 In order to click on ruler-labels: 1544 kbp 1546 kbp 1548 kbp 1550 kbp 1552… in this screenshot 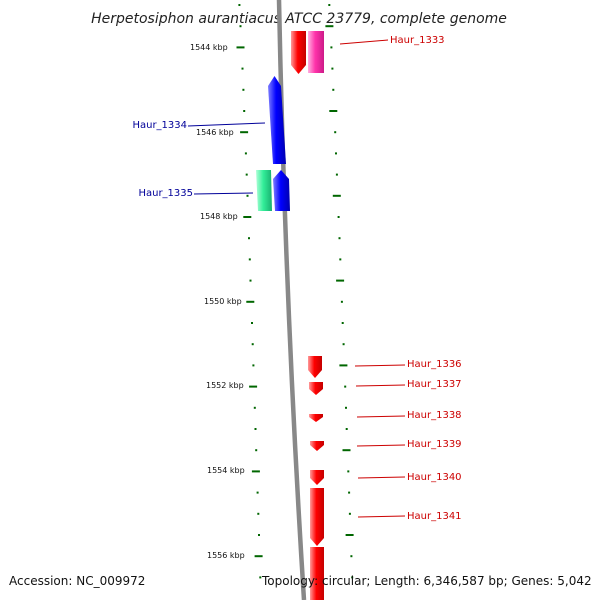, I will do `click(217, 301)`.